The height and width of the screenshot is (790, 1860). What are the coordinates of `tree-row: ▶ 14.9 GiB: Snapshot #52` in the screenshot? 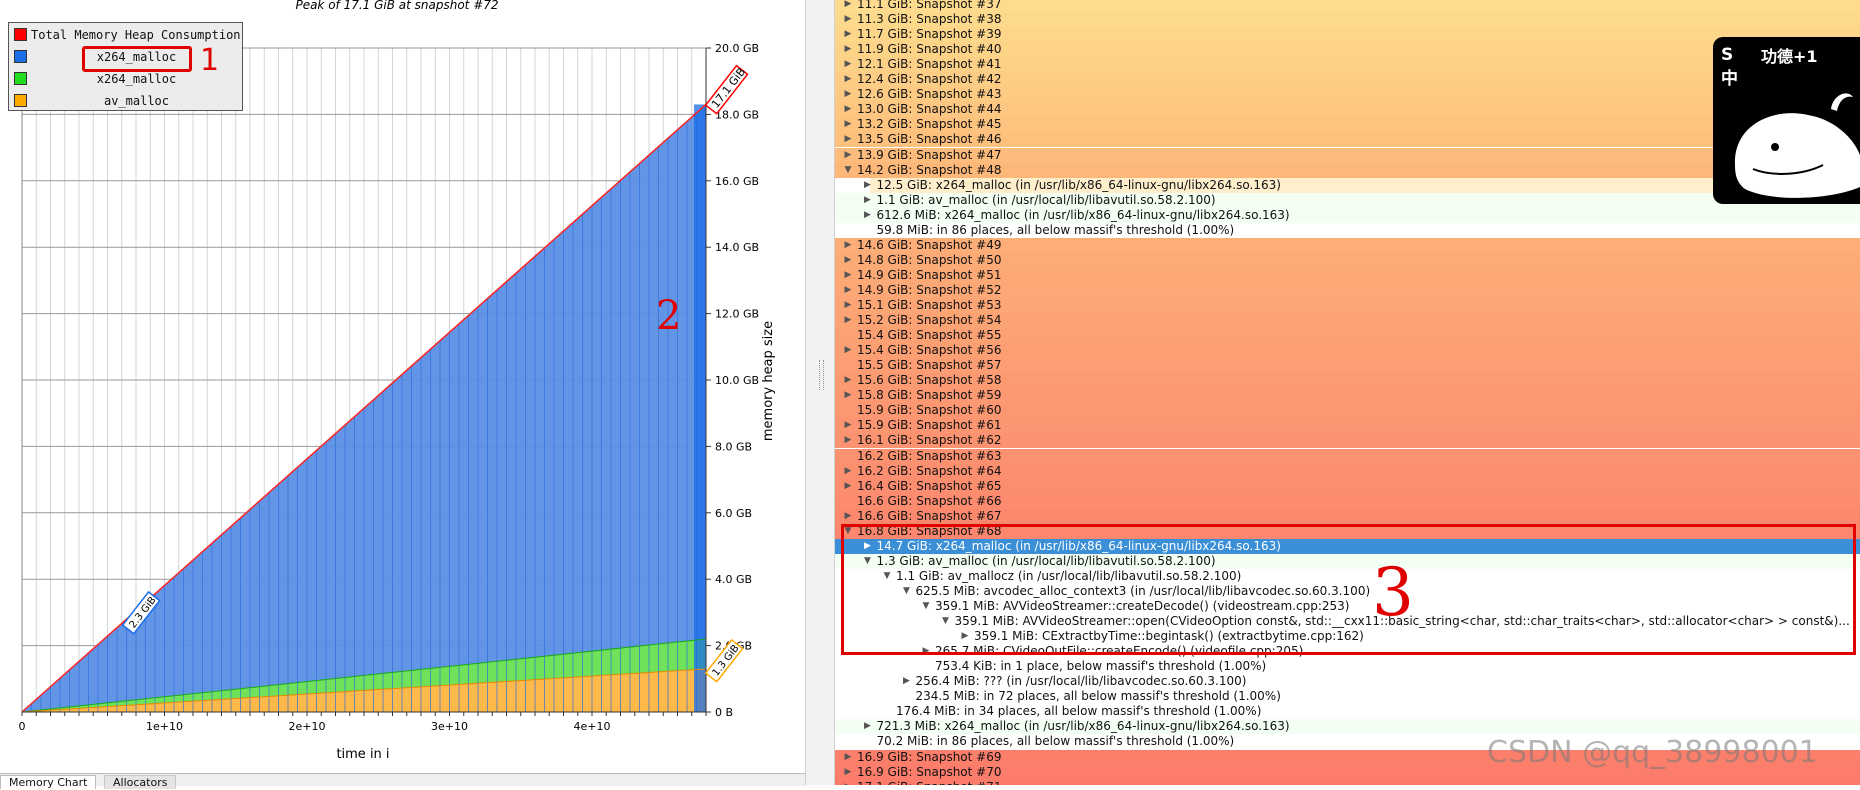 It's located at (1347, 290).